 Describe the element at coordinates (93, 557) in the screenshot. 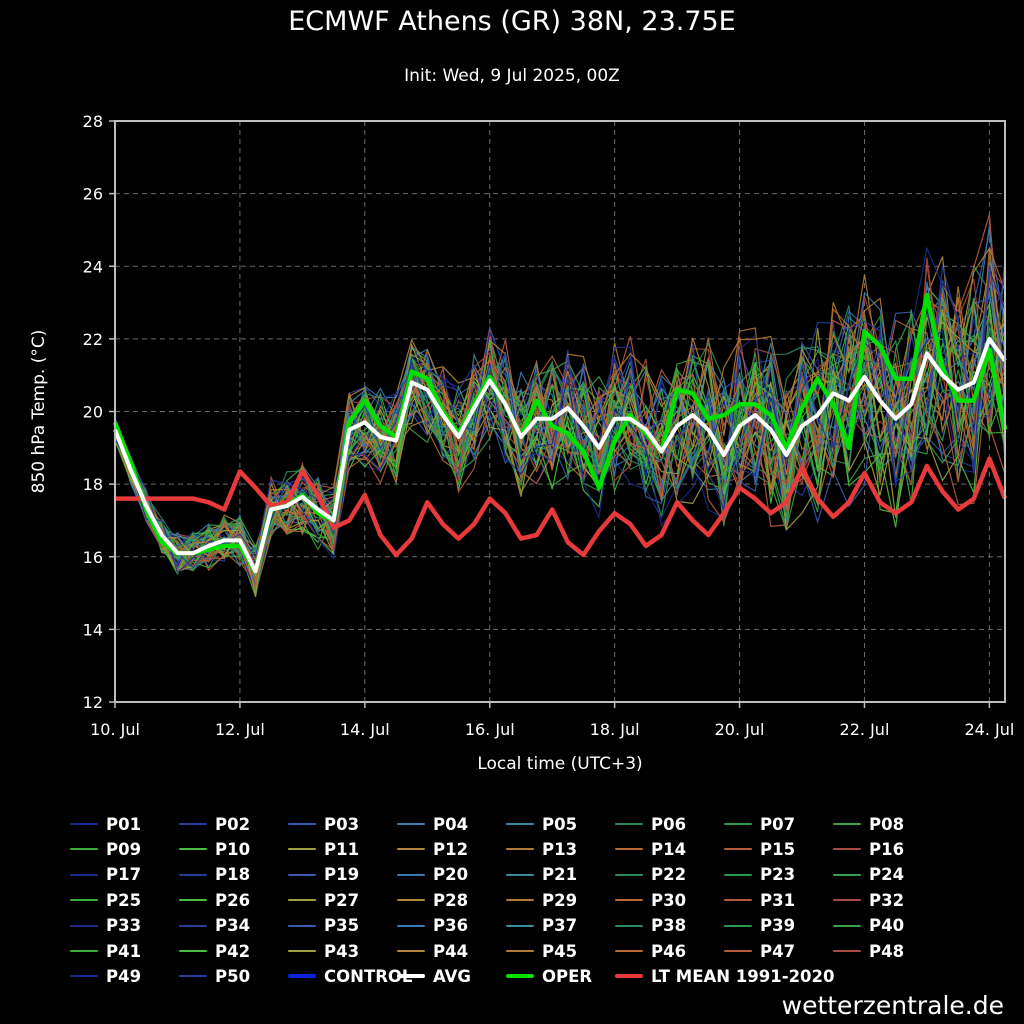

I see `y-tick-label: 16` at that location.